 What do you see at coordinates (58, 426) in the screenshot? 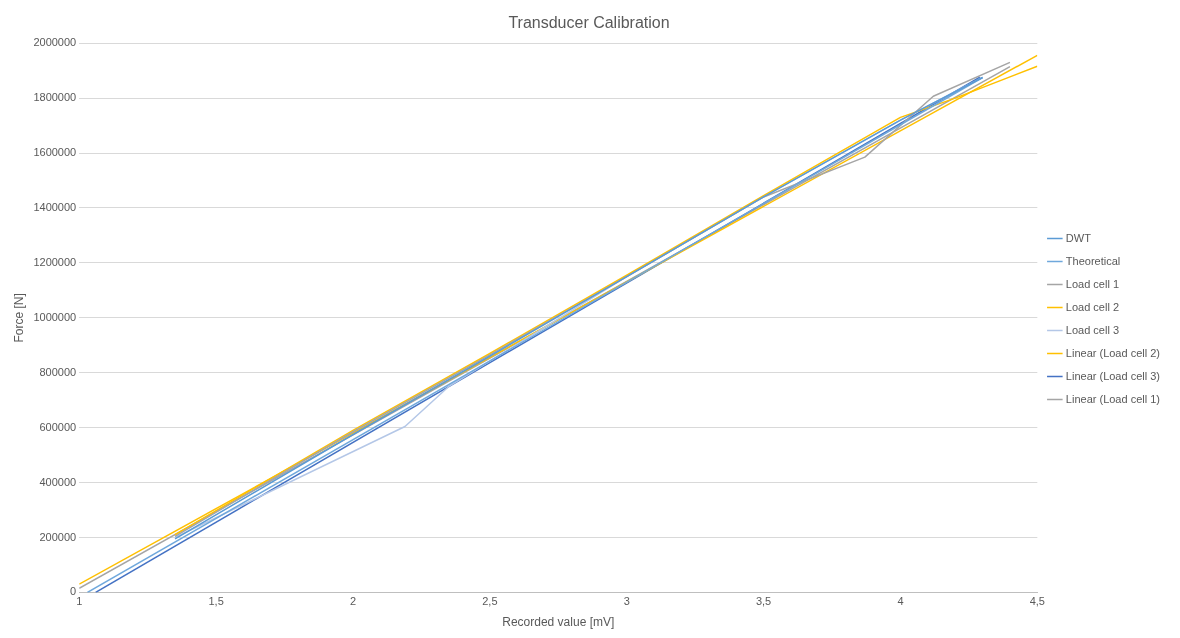
I see `y-tick-label: 600000` at bounding box center [58, 426].